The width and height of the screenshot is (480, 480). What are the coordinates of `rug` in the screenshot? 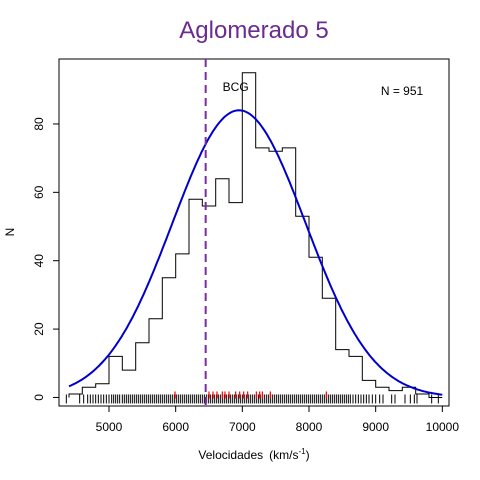 It's located at (252, 397).